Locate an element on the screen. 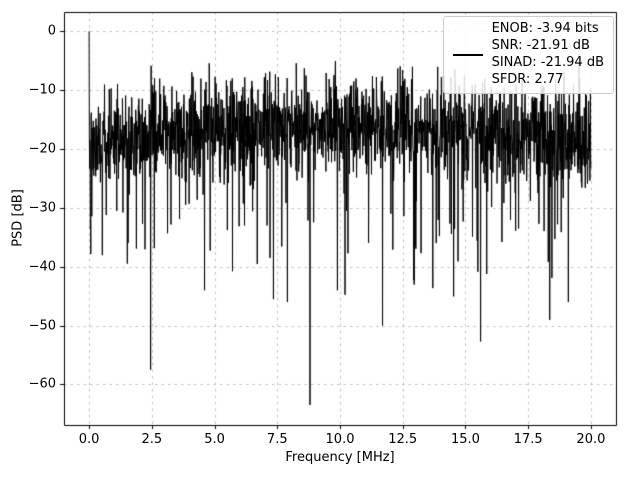 The image size is (640, 480). legend-entry-snr: SNR: -21.91 dB is located at coordinates (540, 45).